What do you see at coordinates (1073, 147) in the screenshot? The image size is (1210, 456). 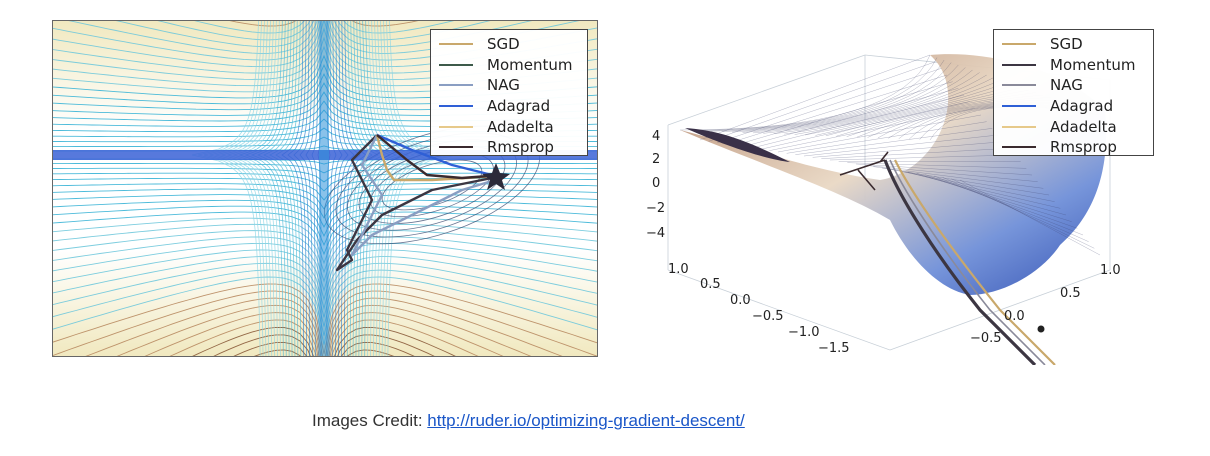 I see `right-legend-item: Rmsprop` at bounding box center [1073, 147].